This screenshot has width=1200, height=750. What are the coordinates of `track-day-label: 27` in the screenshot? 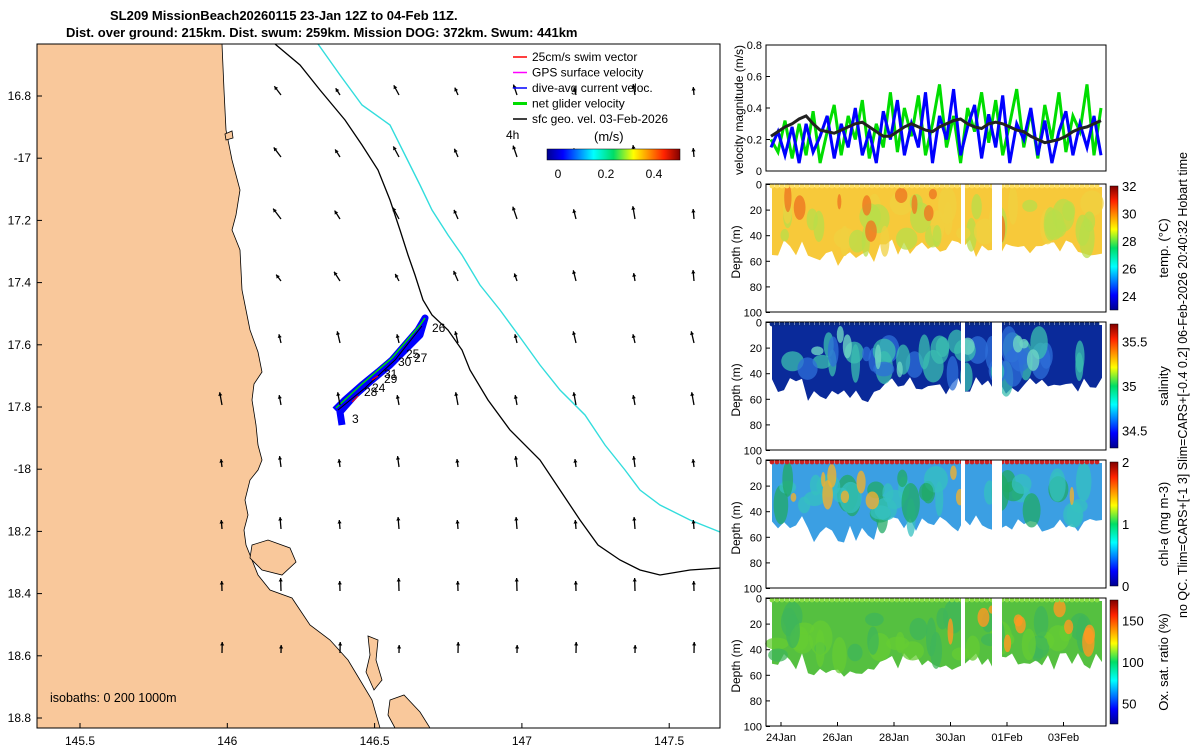 It's located at (421, 358).